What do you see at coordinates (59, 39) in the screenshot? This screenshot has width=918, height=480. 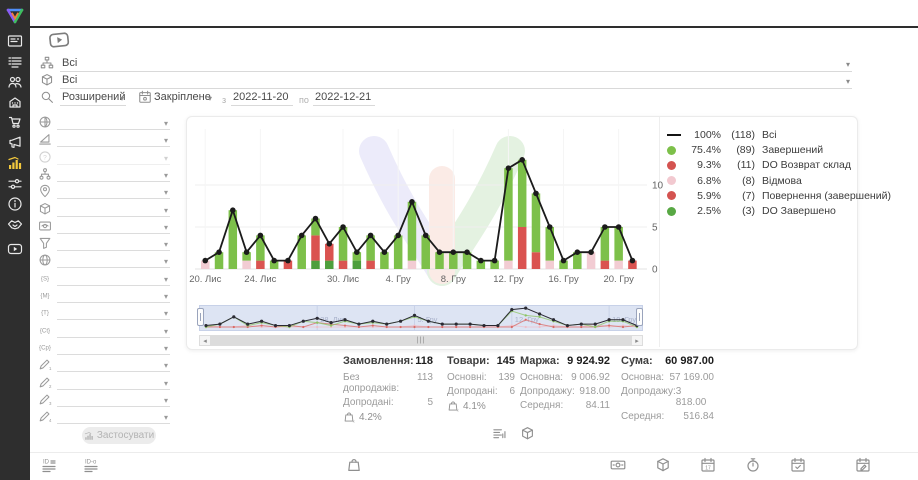 I see `video-help-button` at bounding box center [59, 39].